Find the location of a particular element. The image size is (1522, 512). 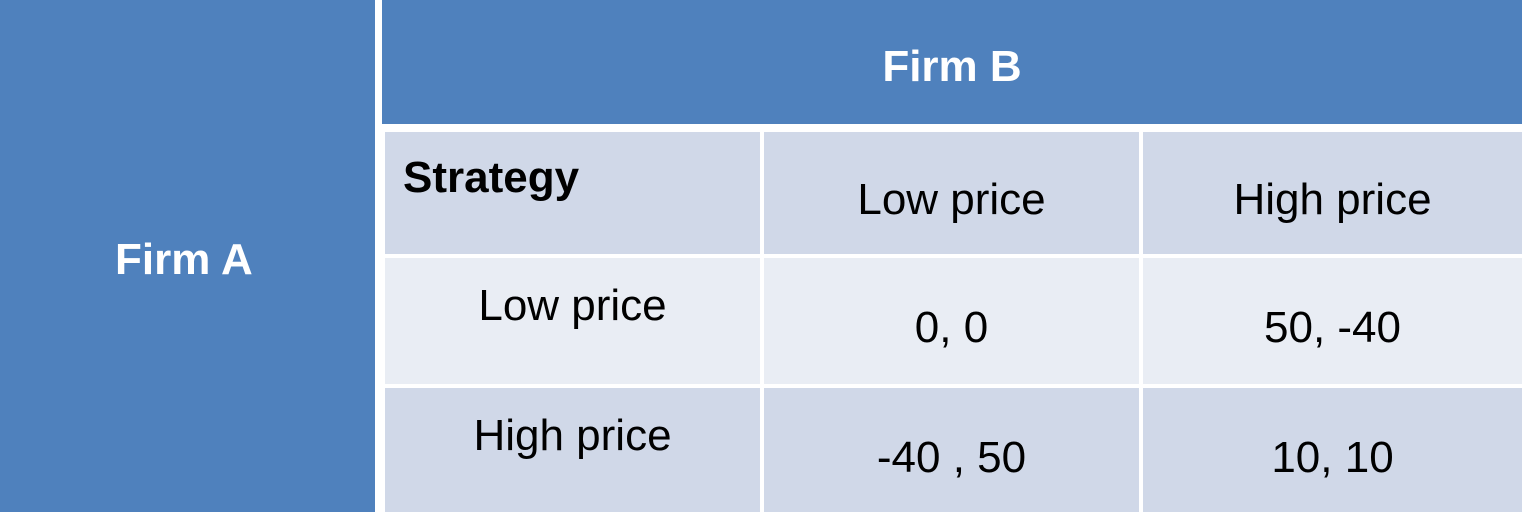

column-header-high-price: High price is located at coordinates (1332, 193).